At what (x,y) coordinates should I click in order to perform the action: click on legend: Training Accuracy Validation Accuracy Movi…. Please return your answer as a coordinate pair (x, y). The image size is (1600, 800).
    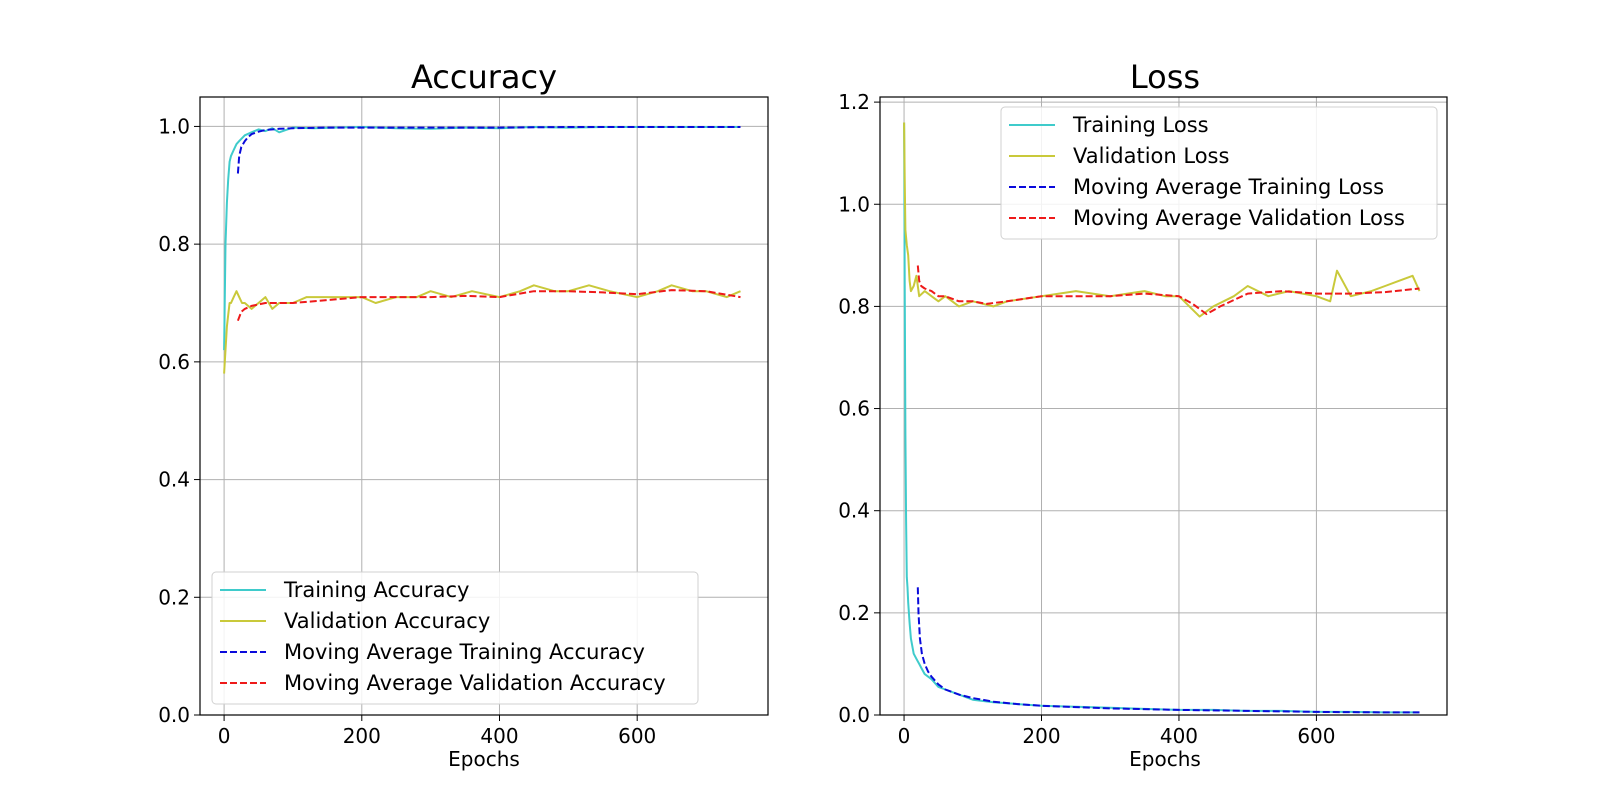
    Looking at the image, I should click on (455, 638).